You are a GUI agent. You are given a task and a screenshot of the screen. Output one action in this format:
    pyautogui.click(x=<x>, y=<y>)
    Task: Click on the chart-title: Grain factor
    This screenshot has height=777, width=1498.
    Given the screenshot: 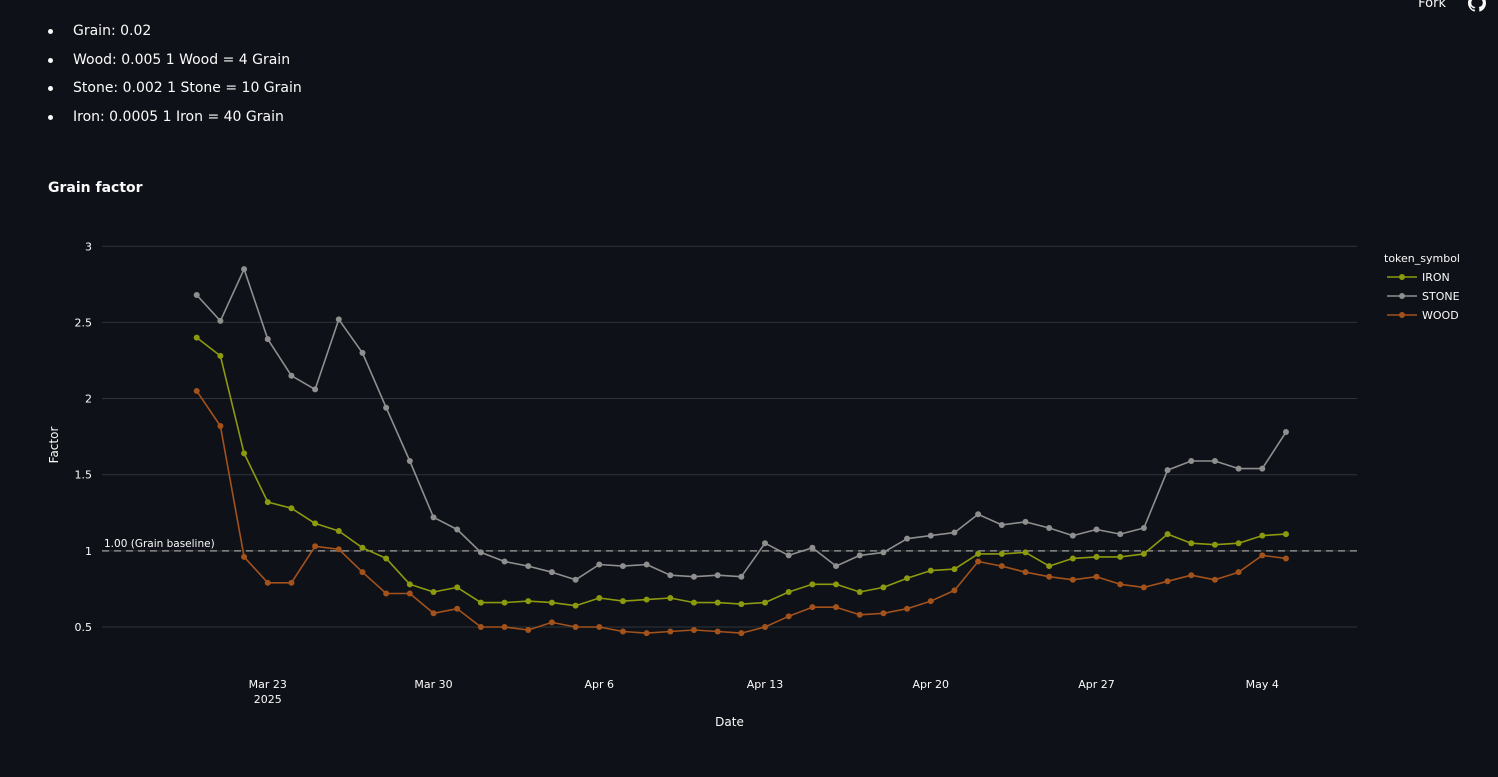 What is the action you would take?
    pyautogui.click(x=95, y=188)
    